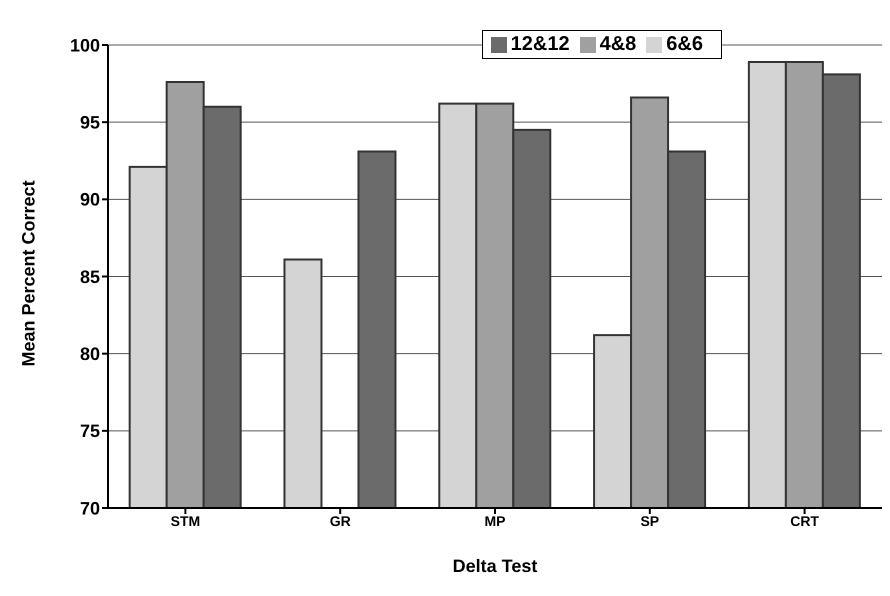 The image size is (890, 596). I want to click on legend-label: 6&6, so click(684, 44).